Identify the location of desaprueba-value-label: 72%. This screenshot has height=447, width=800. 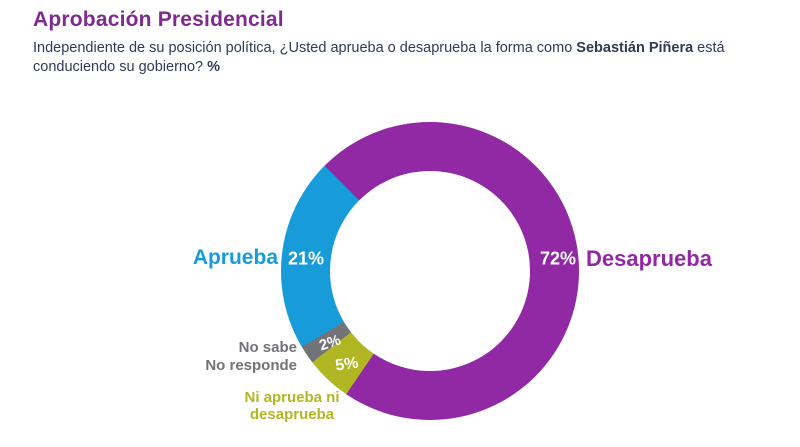
(558, 258).